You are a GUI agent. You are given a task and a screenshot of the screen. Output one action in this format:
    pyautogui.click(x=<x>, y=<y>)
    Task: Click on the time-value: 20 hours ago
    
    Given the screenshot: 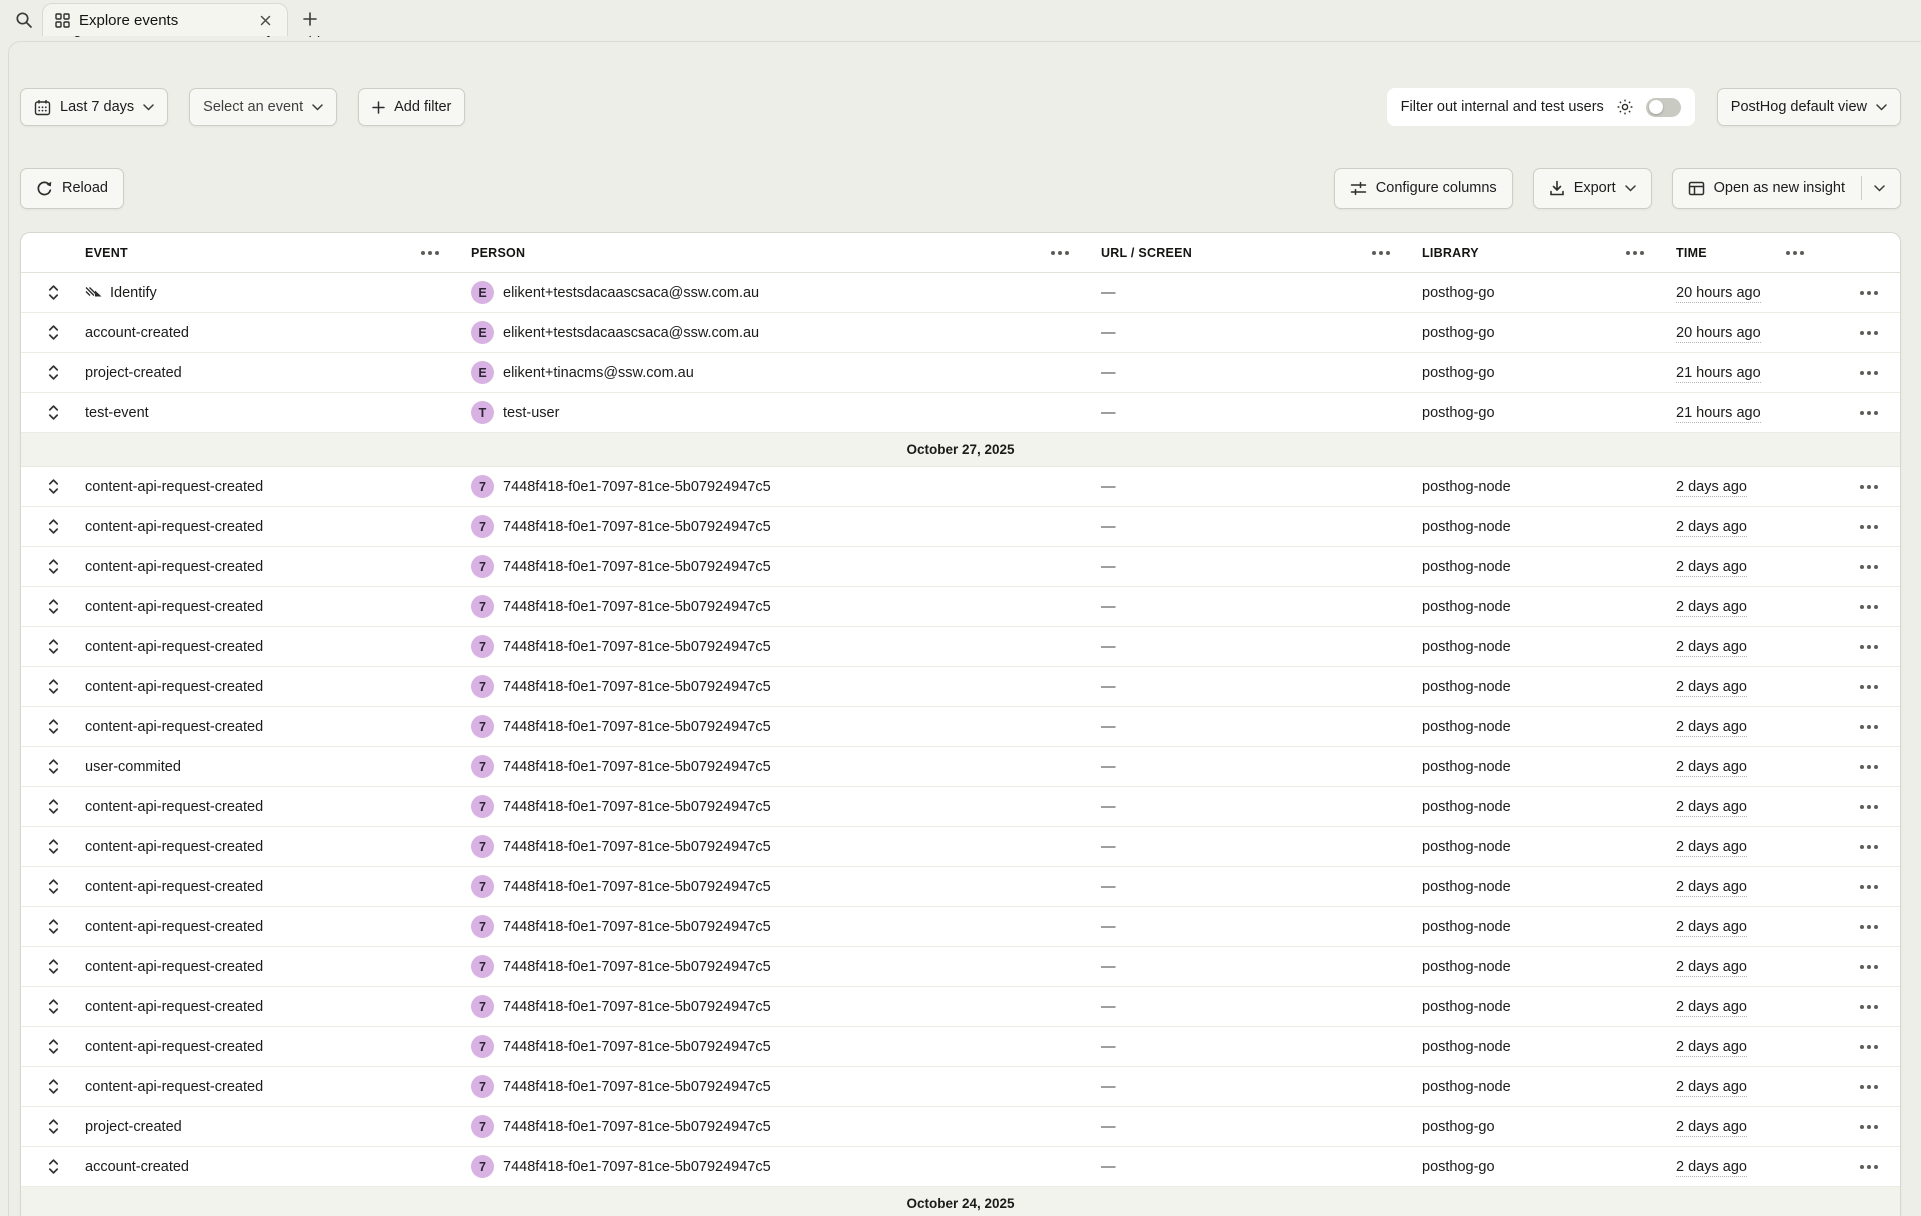 What is the action you would take?
    pyautogui.click(x=1718, y=333)
    